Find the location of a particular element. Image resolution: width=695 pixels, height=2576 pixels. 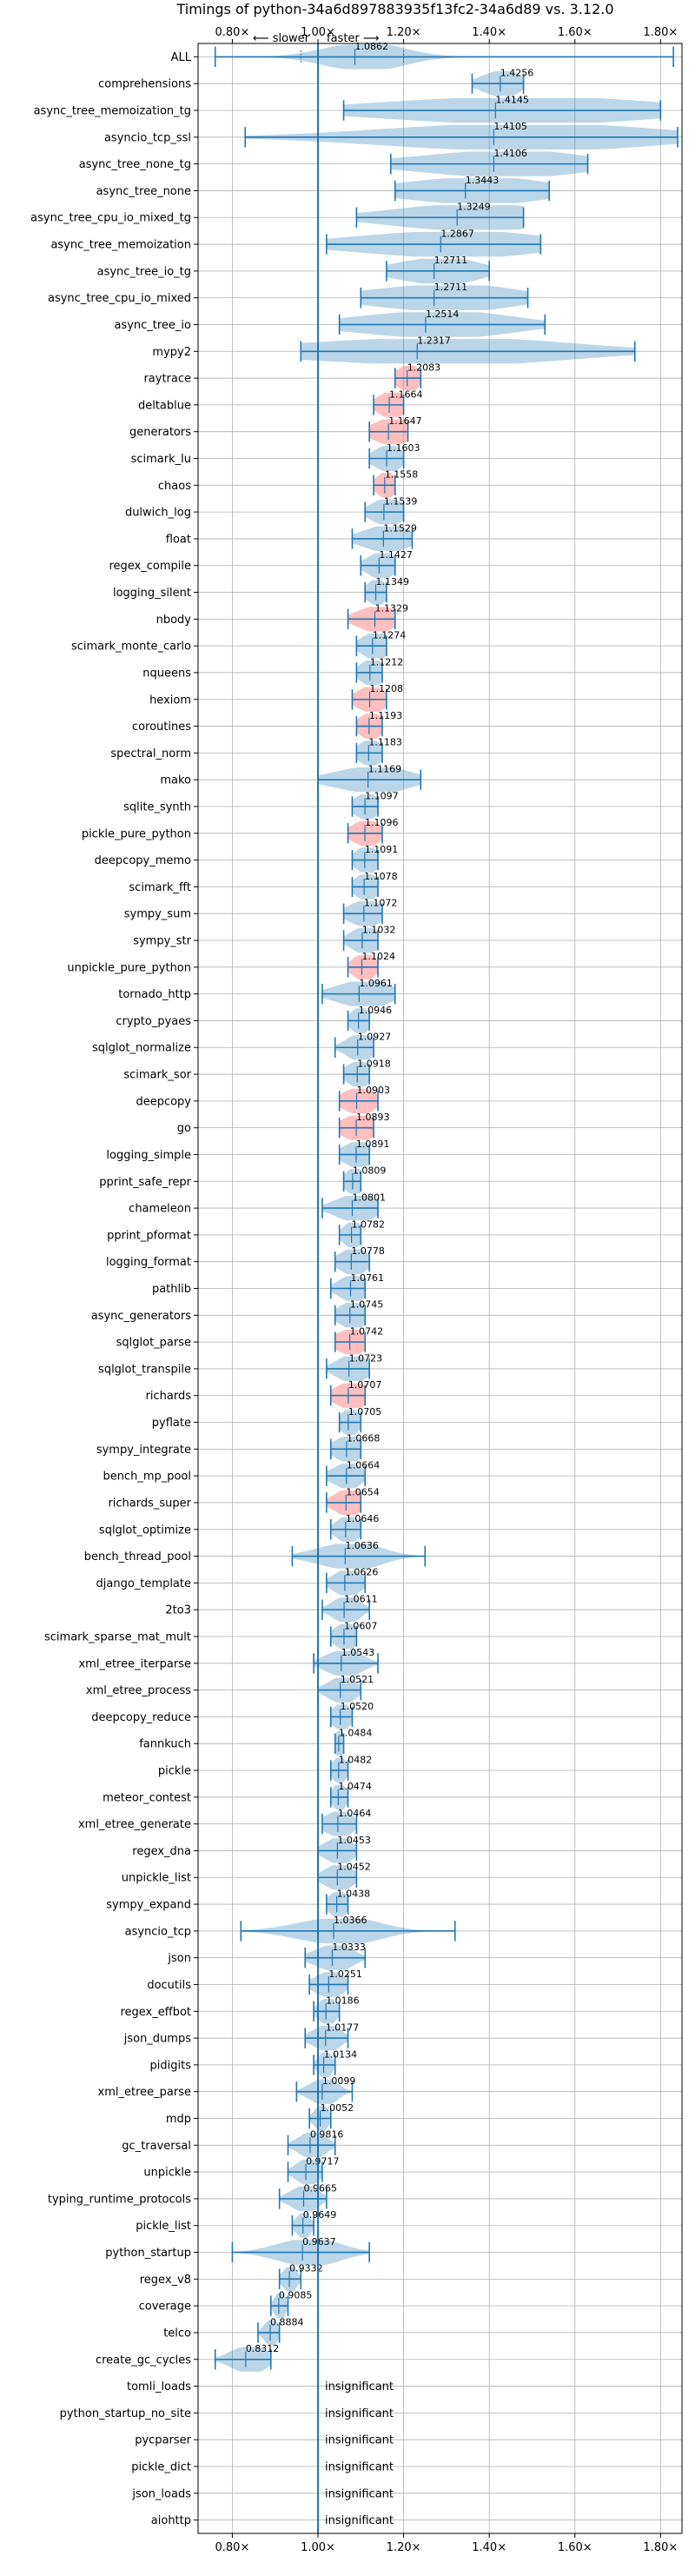

value-label: 1.1032 is located at coordinates (379, 929).